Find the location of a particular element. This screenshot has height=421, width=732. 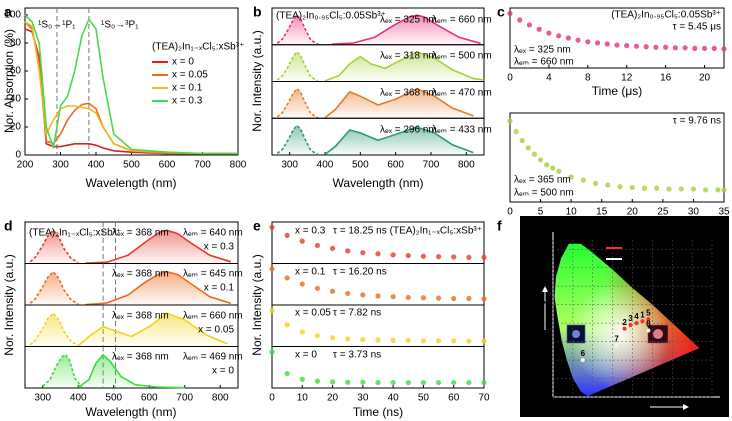

x-arrow-head is located at coordinates (686, 407).